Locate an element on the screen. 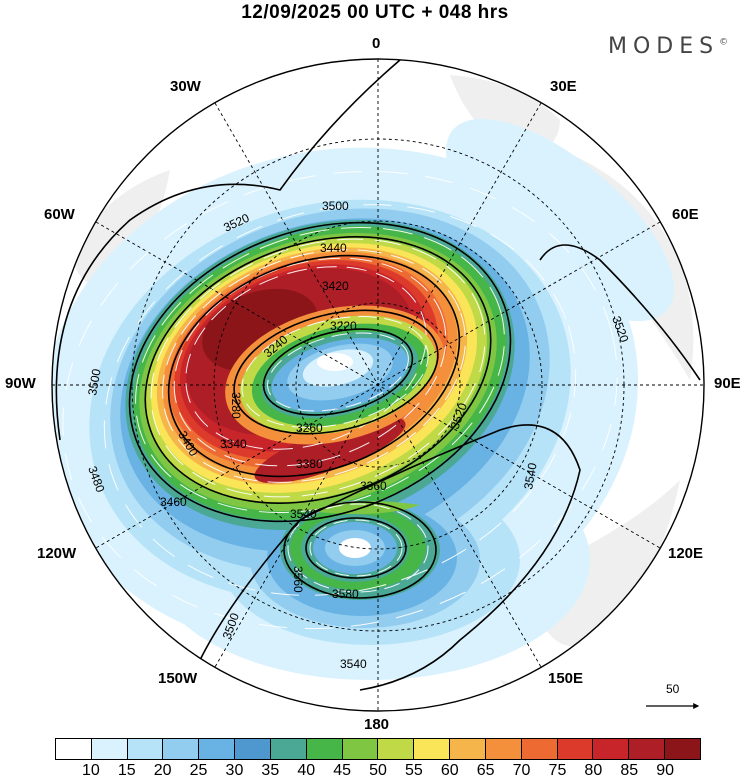 The width and height of the screenshot is (750, 782). meridian-label-60e: 60E is located at coordinates (685, 214).